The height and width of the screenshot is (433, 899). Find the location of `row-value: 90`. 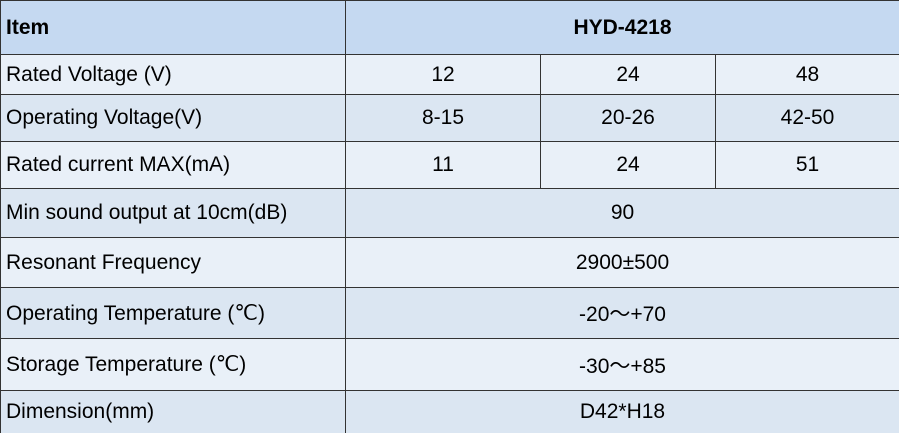

row-value: 90 is located at coordinates (621, 213).